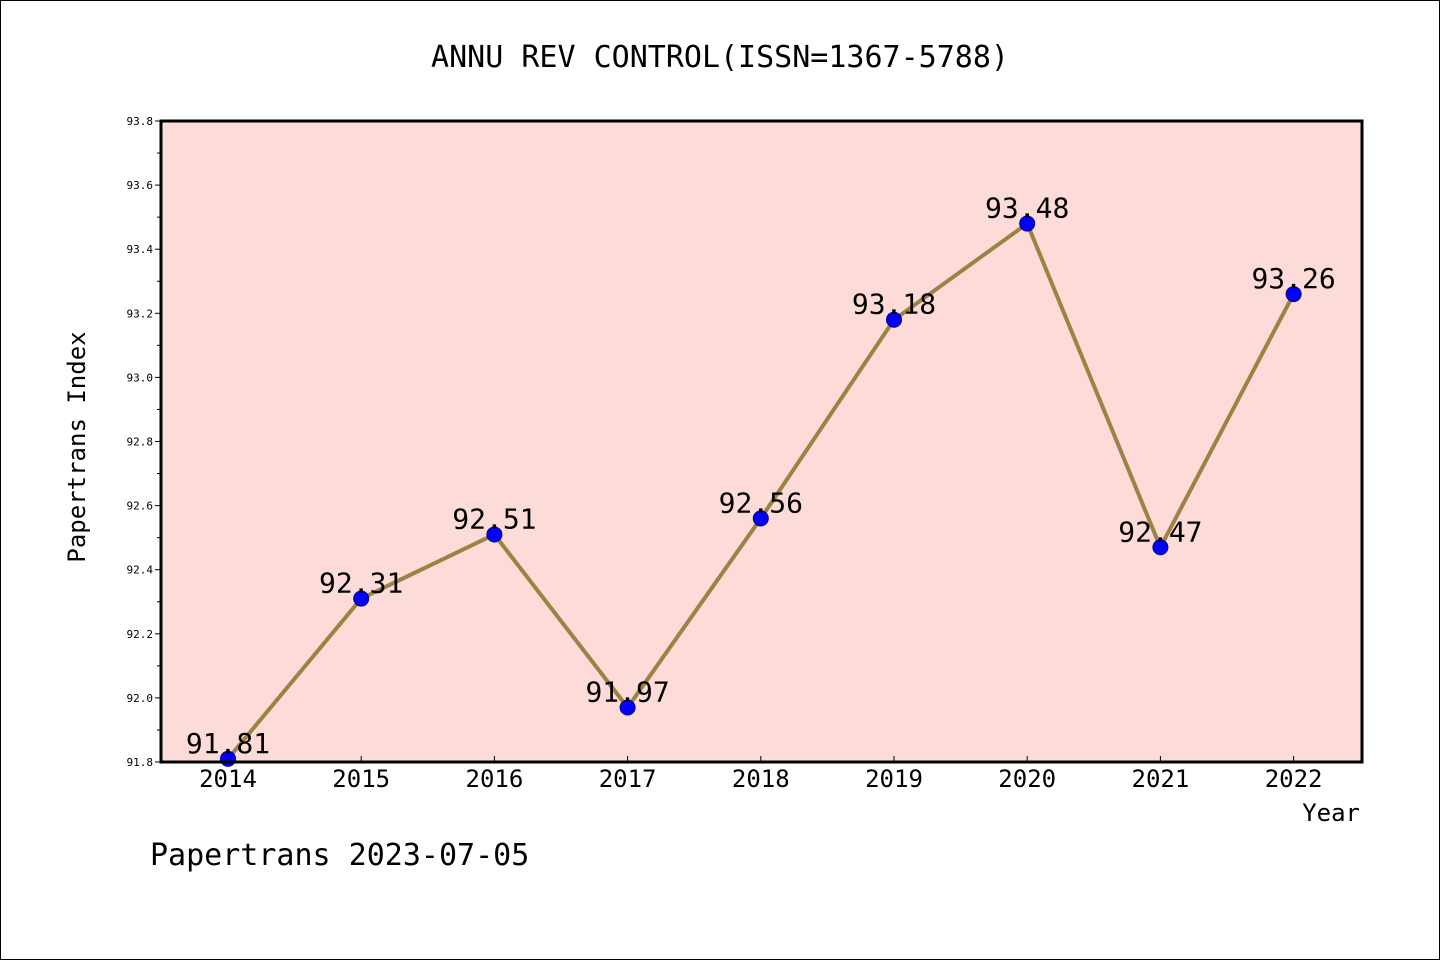 This screenshot has width=1440, height=960. Describe the element at coordinates (1027, 779) in the screenshot. I see `x-tick-label: 2020` at that location.